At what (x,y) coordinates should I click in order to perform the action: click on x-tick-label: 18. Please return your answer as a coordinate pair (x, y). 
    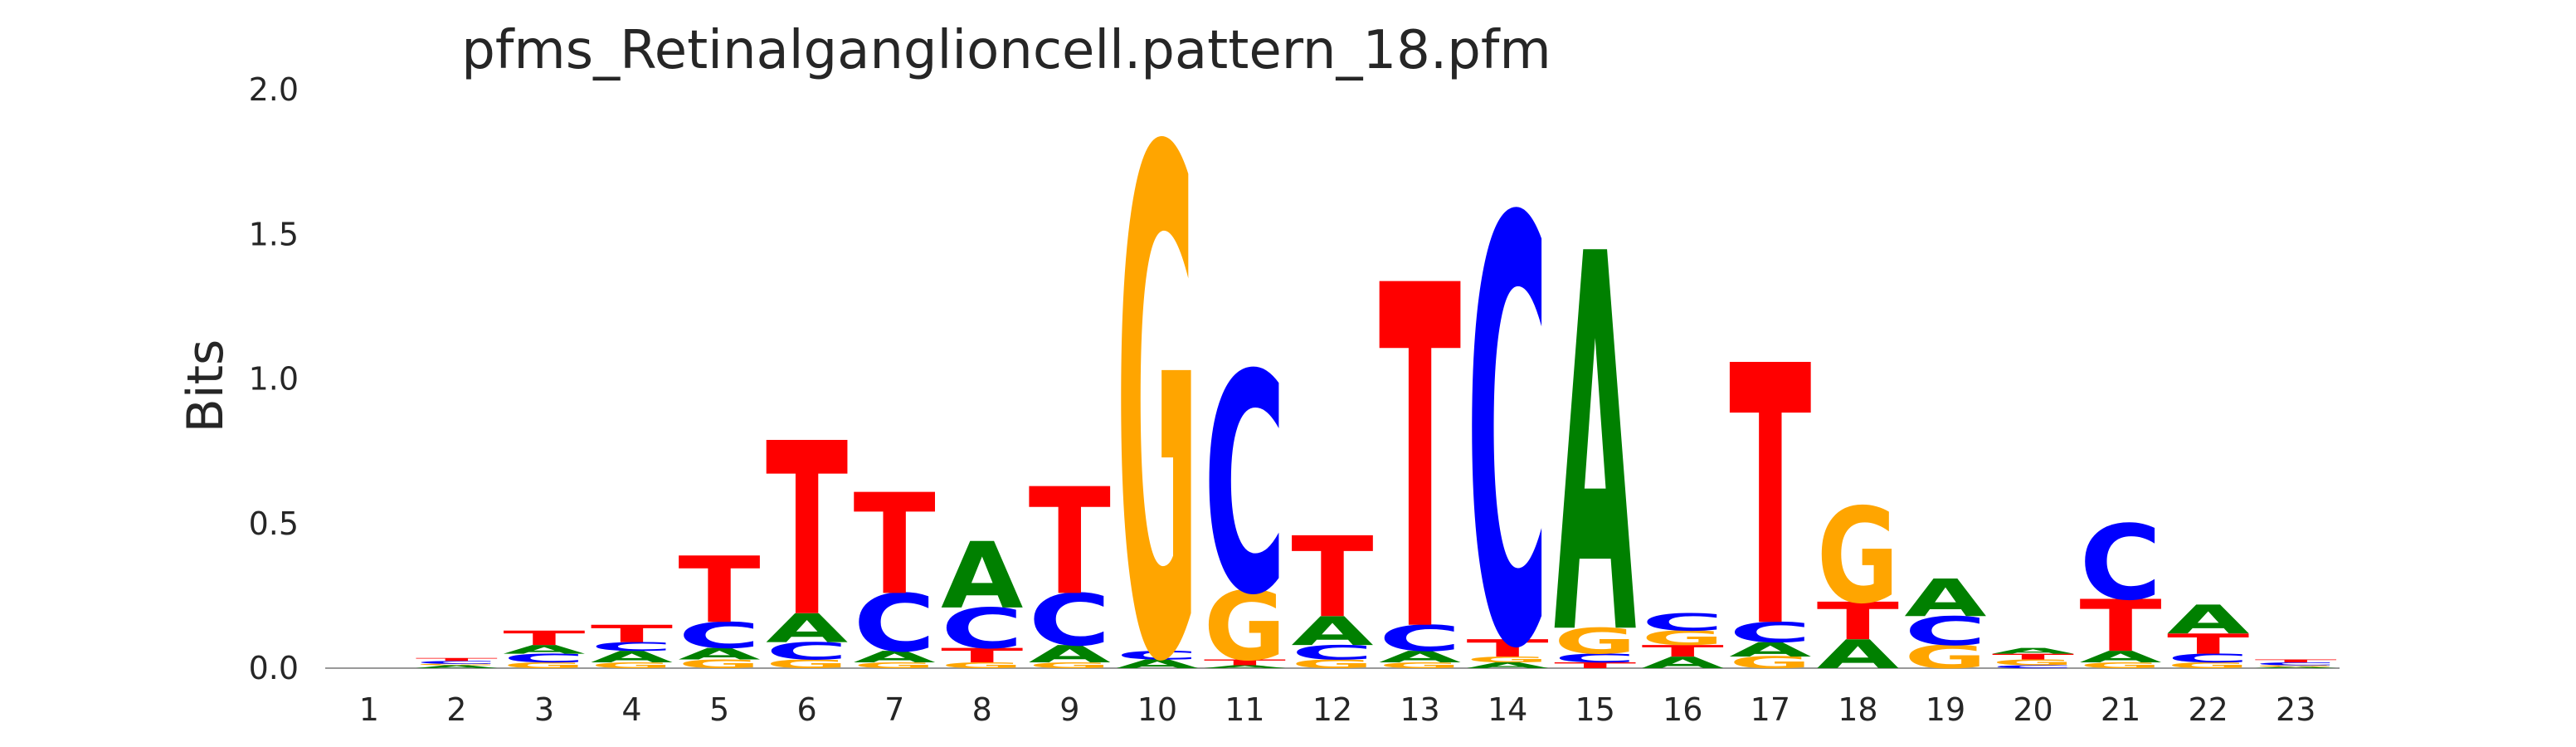
    Looking at the image, I should click on (1857, 709).